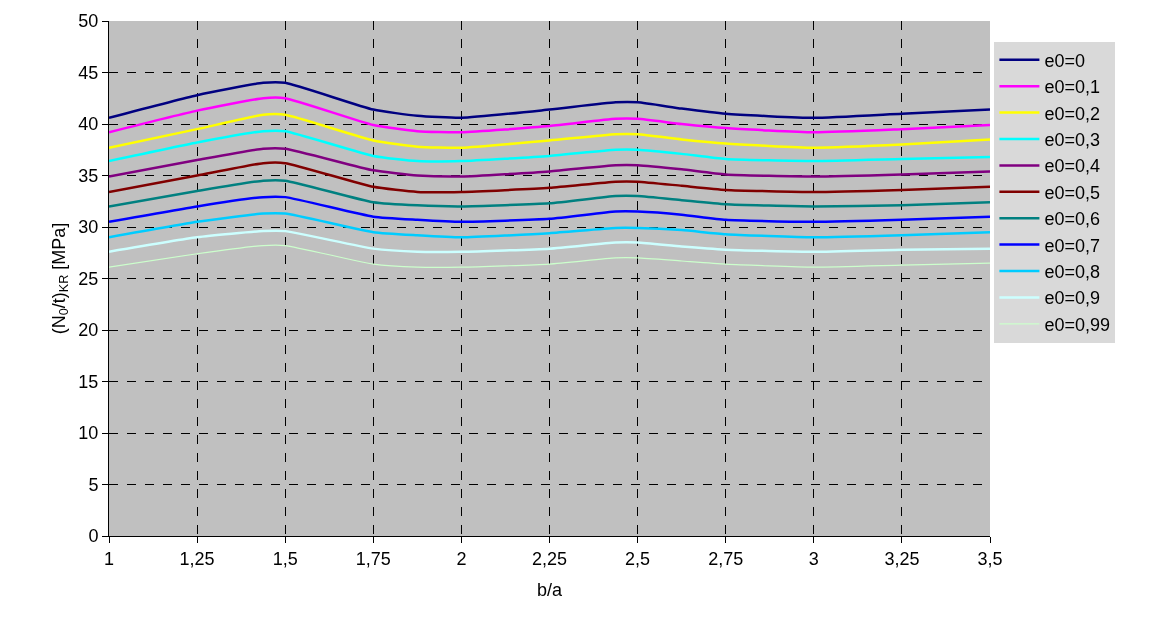 This screenshot has width=1153, height=617. Describe the element at coordinates (1077, 324) in the screenshot. I see `legend-label: e0=0,99` at that location.